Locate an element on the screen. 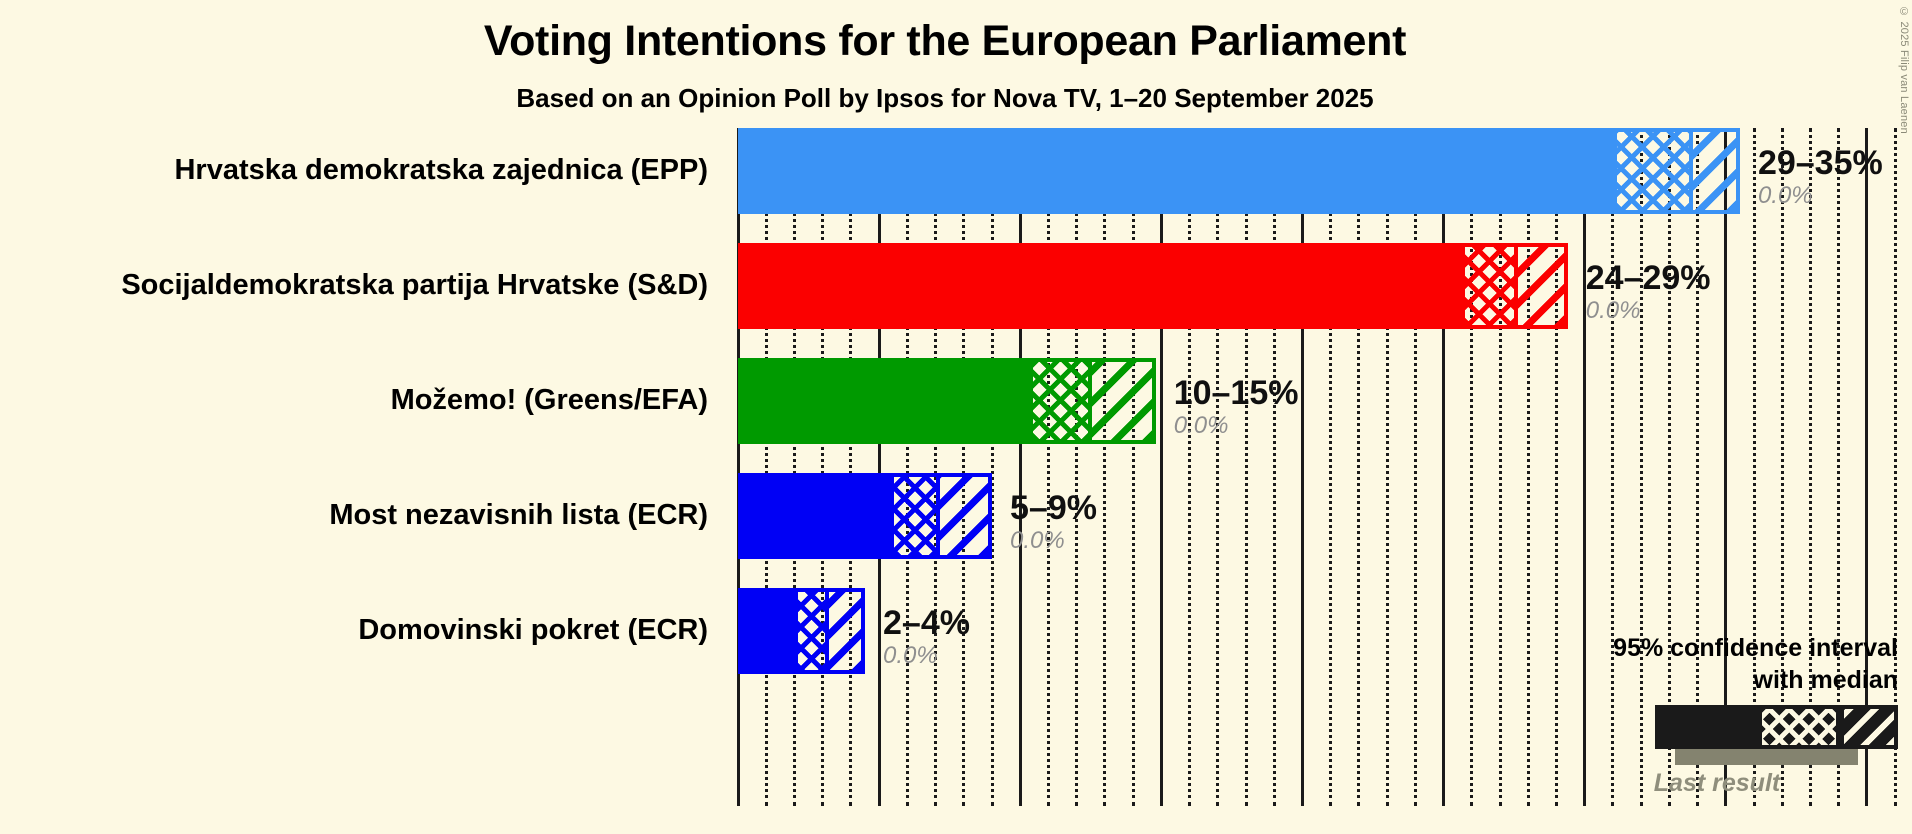  confidence-interval-label: 5–9% is located at coordinates (1053, 508).